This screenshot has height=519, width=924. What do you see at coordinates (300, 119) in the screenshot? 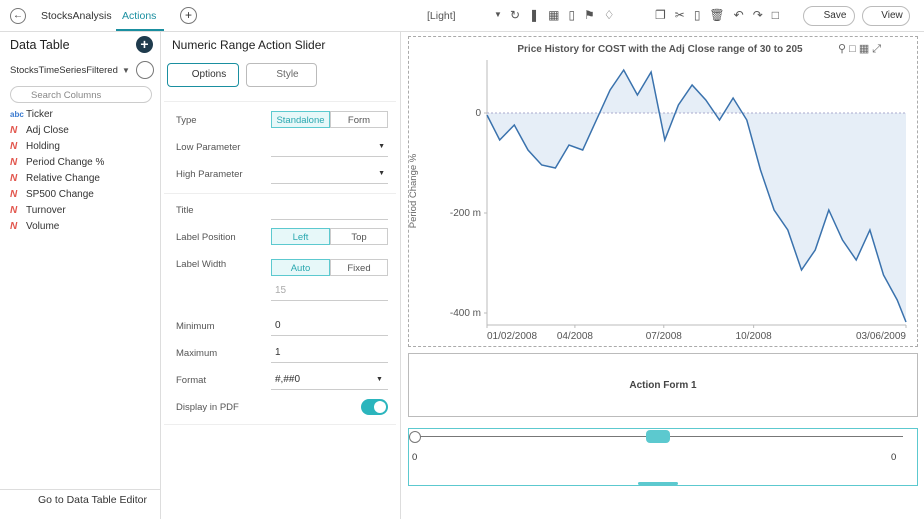
I see `seg-option: Standalone` at bounding box center [300, 119].